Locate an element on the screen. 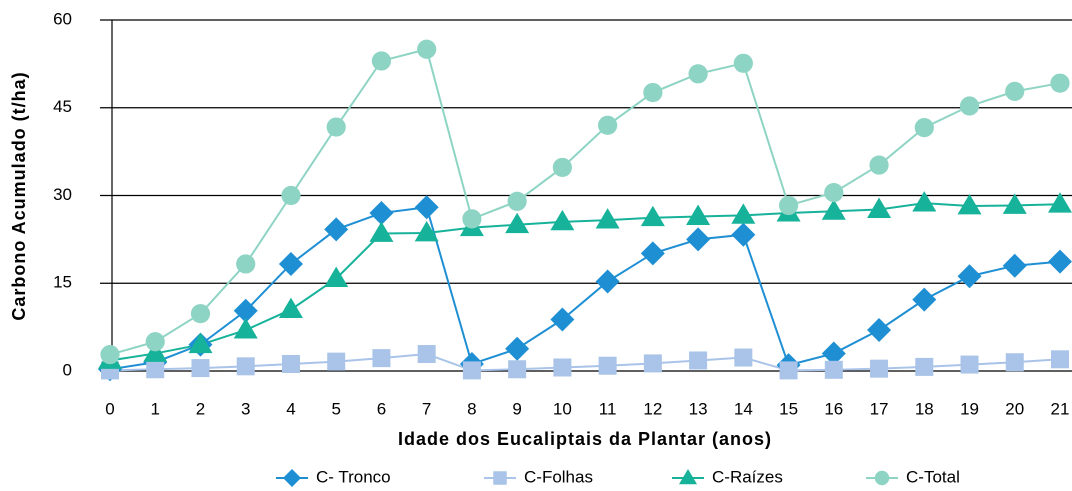  x-tick-label: 20 is located at coordinates (1014, 408).